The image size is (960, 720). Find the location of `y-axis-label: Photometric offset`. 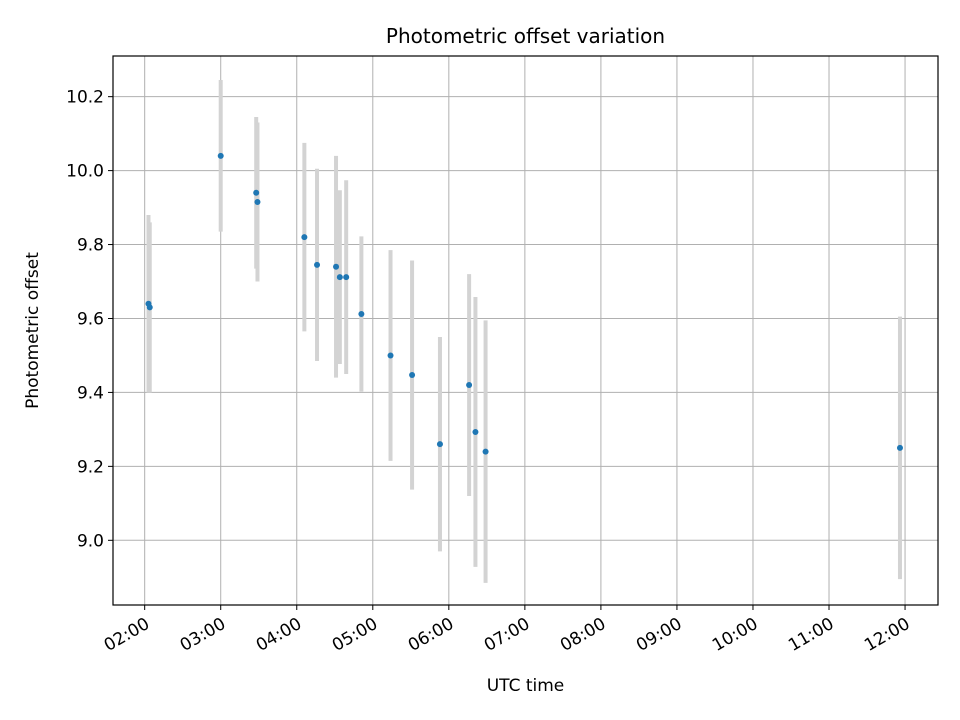

y-axis-label: Photometric offset is located at coordinates (33, 330).